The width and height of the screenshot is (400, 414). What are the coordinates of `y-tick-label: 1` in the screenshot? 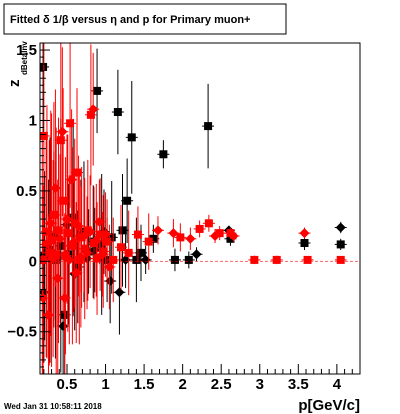 It's located at (33, 120).